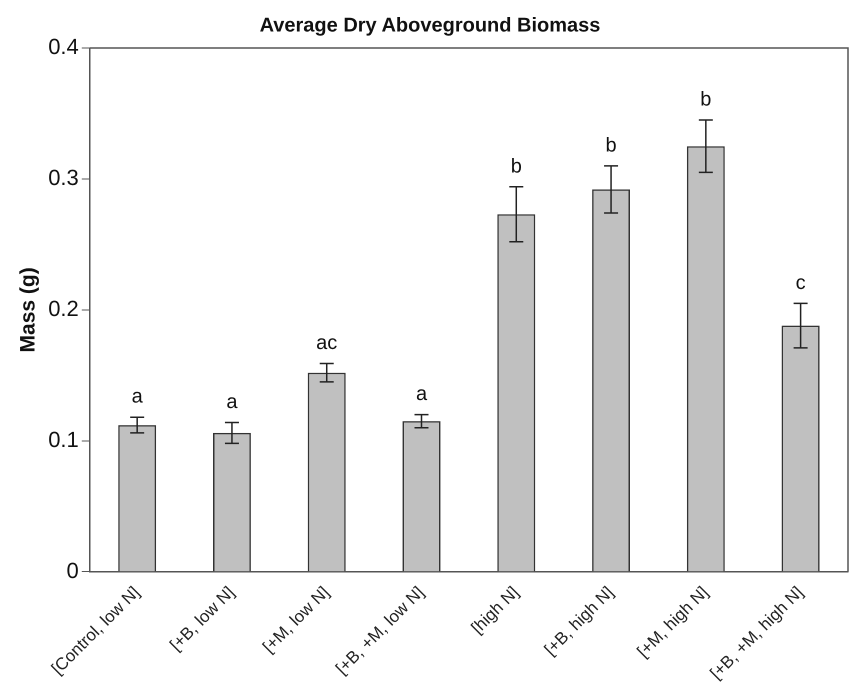  What do you see at coordinates (801, 283) in the screenshot?
I see `annotation: c` at bounding box center [801, 283].